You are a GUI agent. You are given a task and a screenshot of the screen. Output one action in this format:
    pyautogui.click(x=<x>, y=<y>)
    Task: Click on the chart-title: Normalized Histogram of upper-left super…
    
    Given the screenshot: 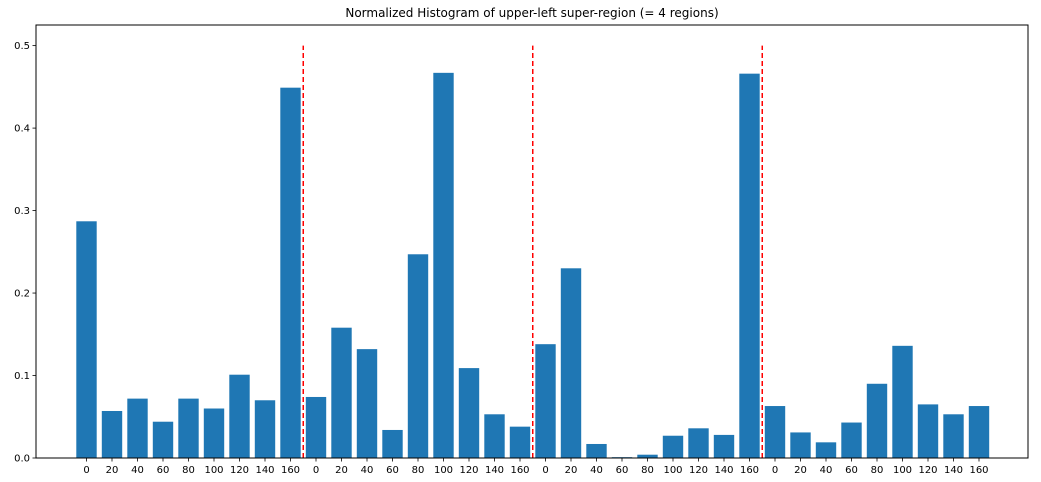 What is the action you would take?
    pyautogui.click(x=531, y=13)
    